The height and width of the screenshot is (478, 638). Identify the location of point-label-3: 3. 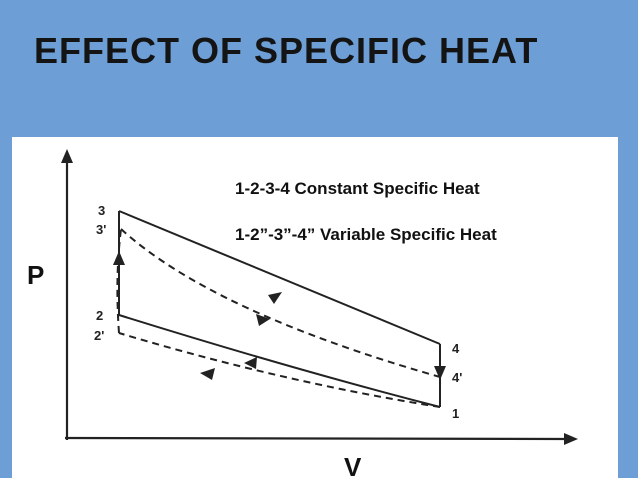
(101, 210).